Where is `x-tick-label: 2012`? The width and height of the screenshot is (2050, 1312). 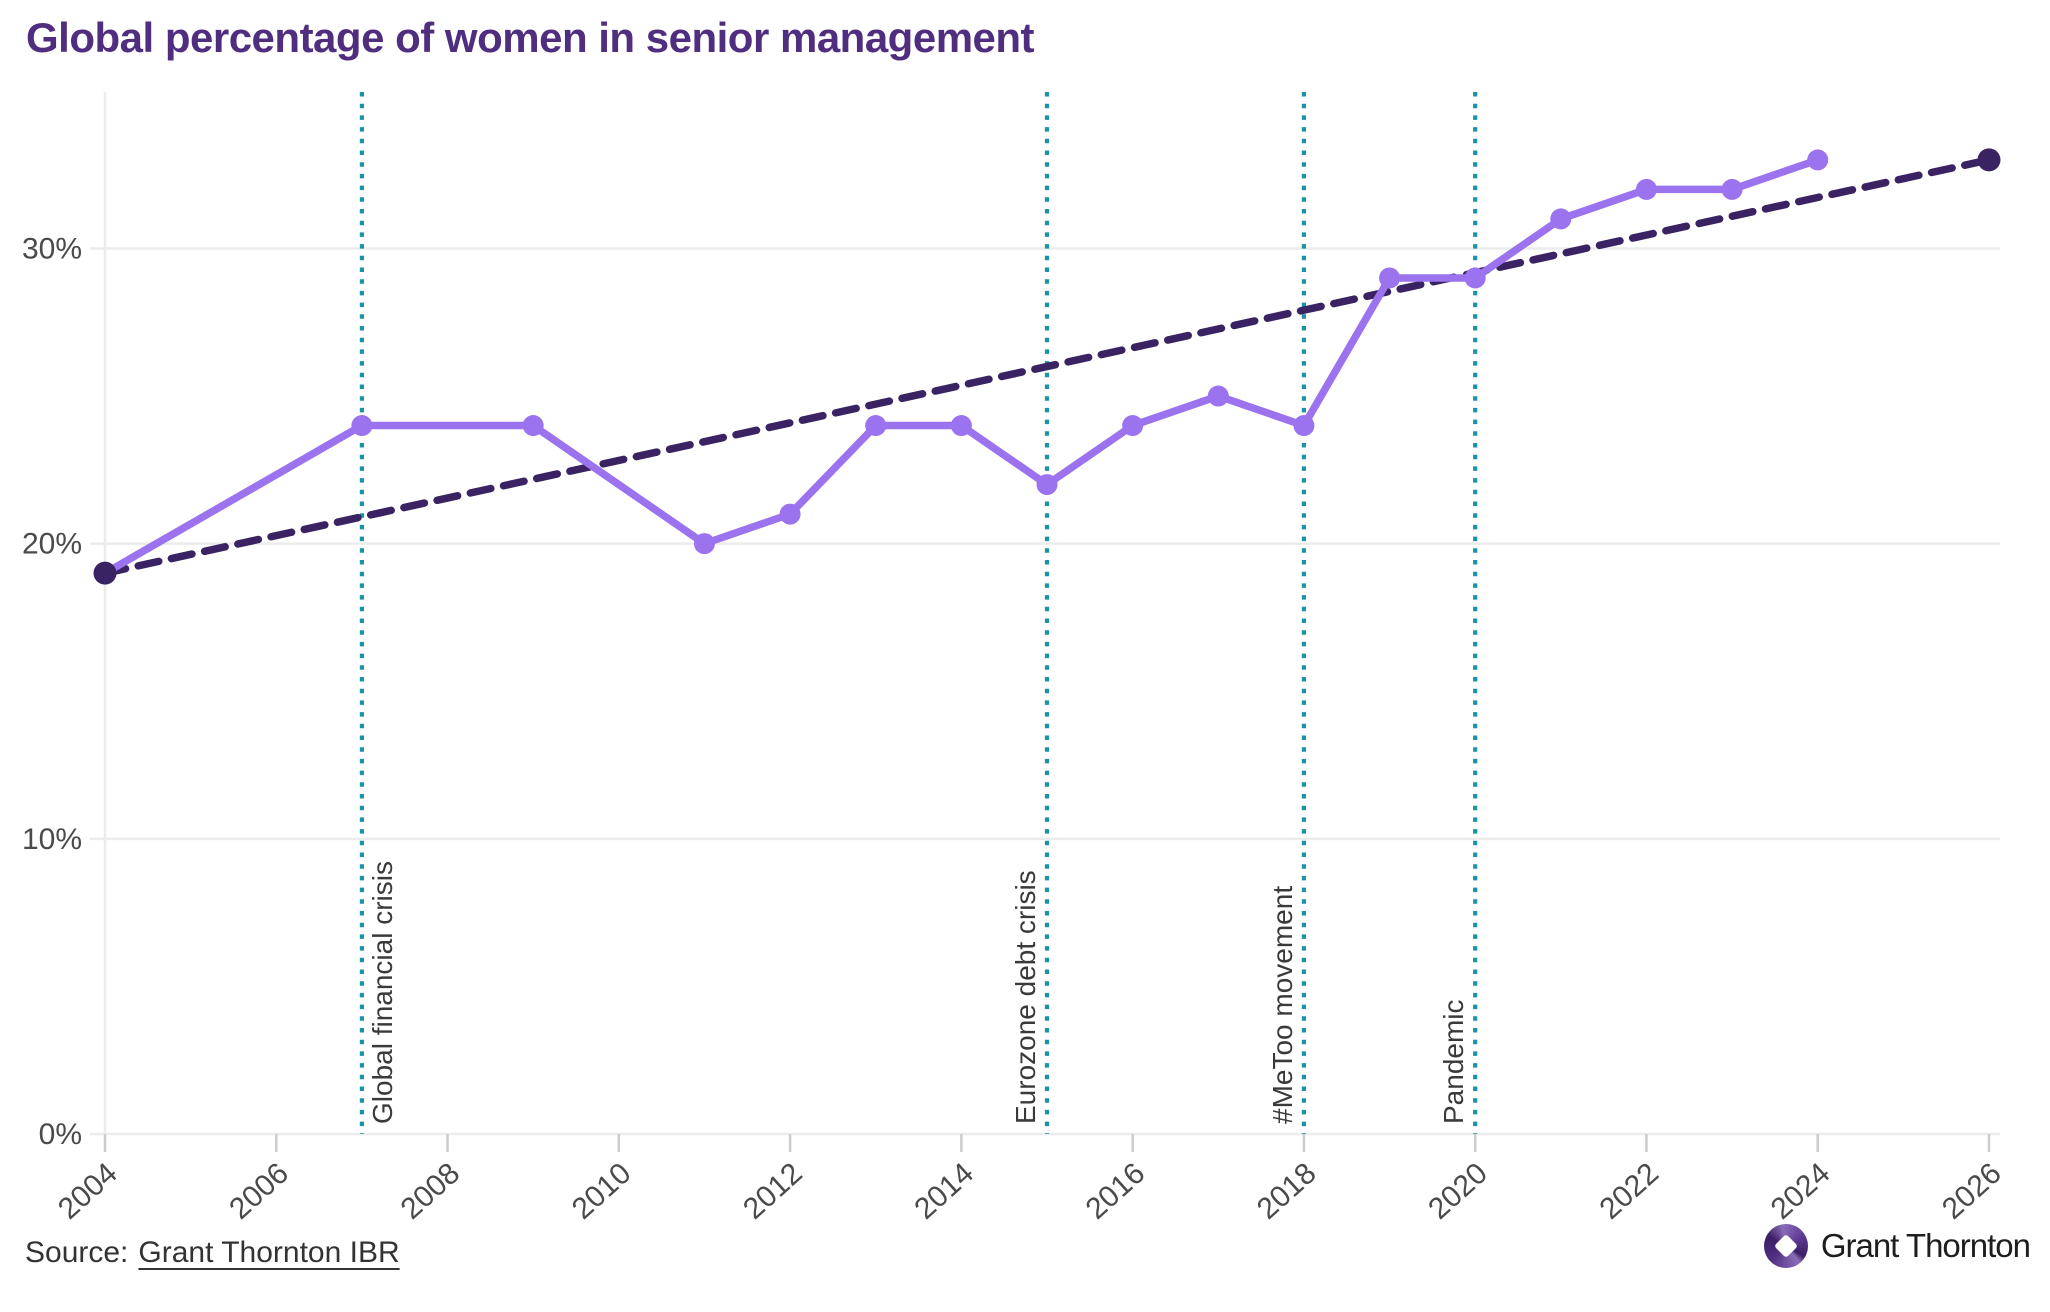
x-tick-label: 2012 is located at coordinates (773, 1191).